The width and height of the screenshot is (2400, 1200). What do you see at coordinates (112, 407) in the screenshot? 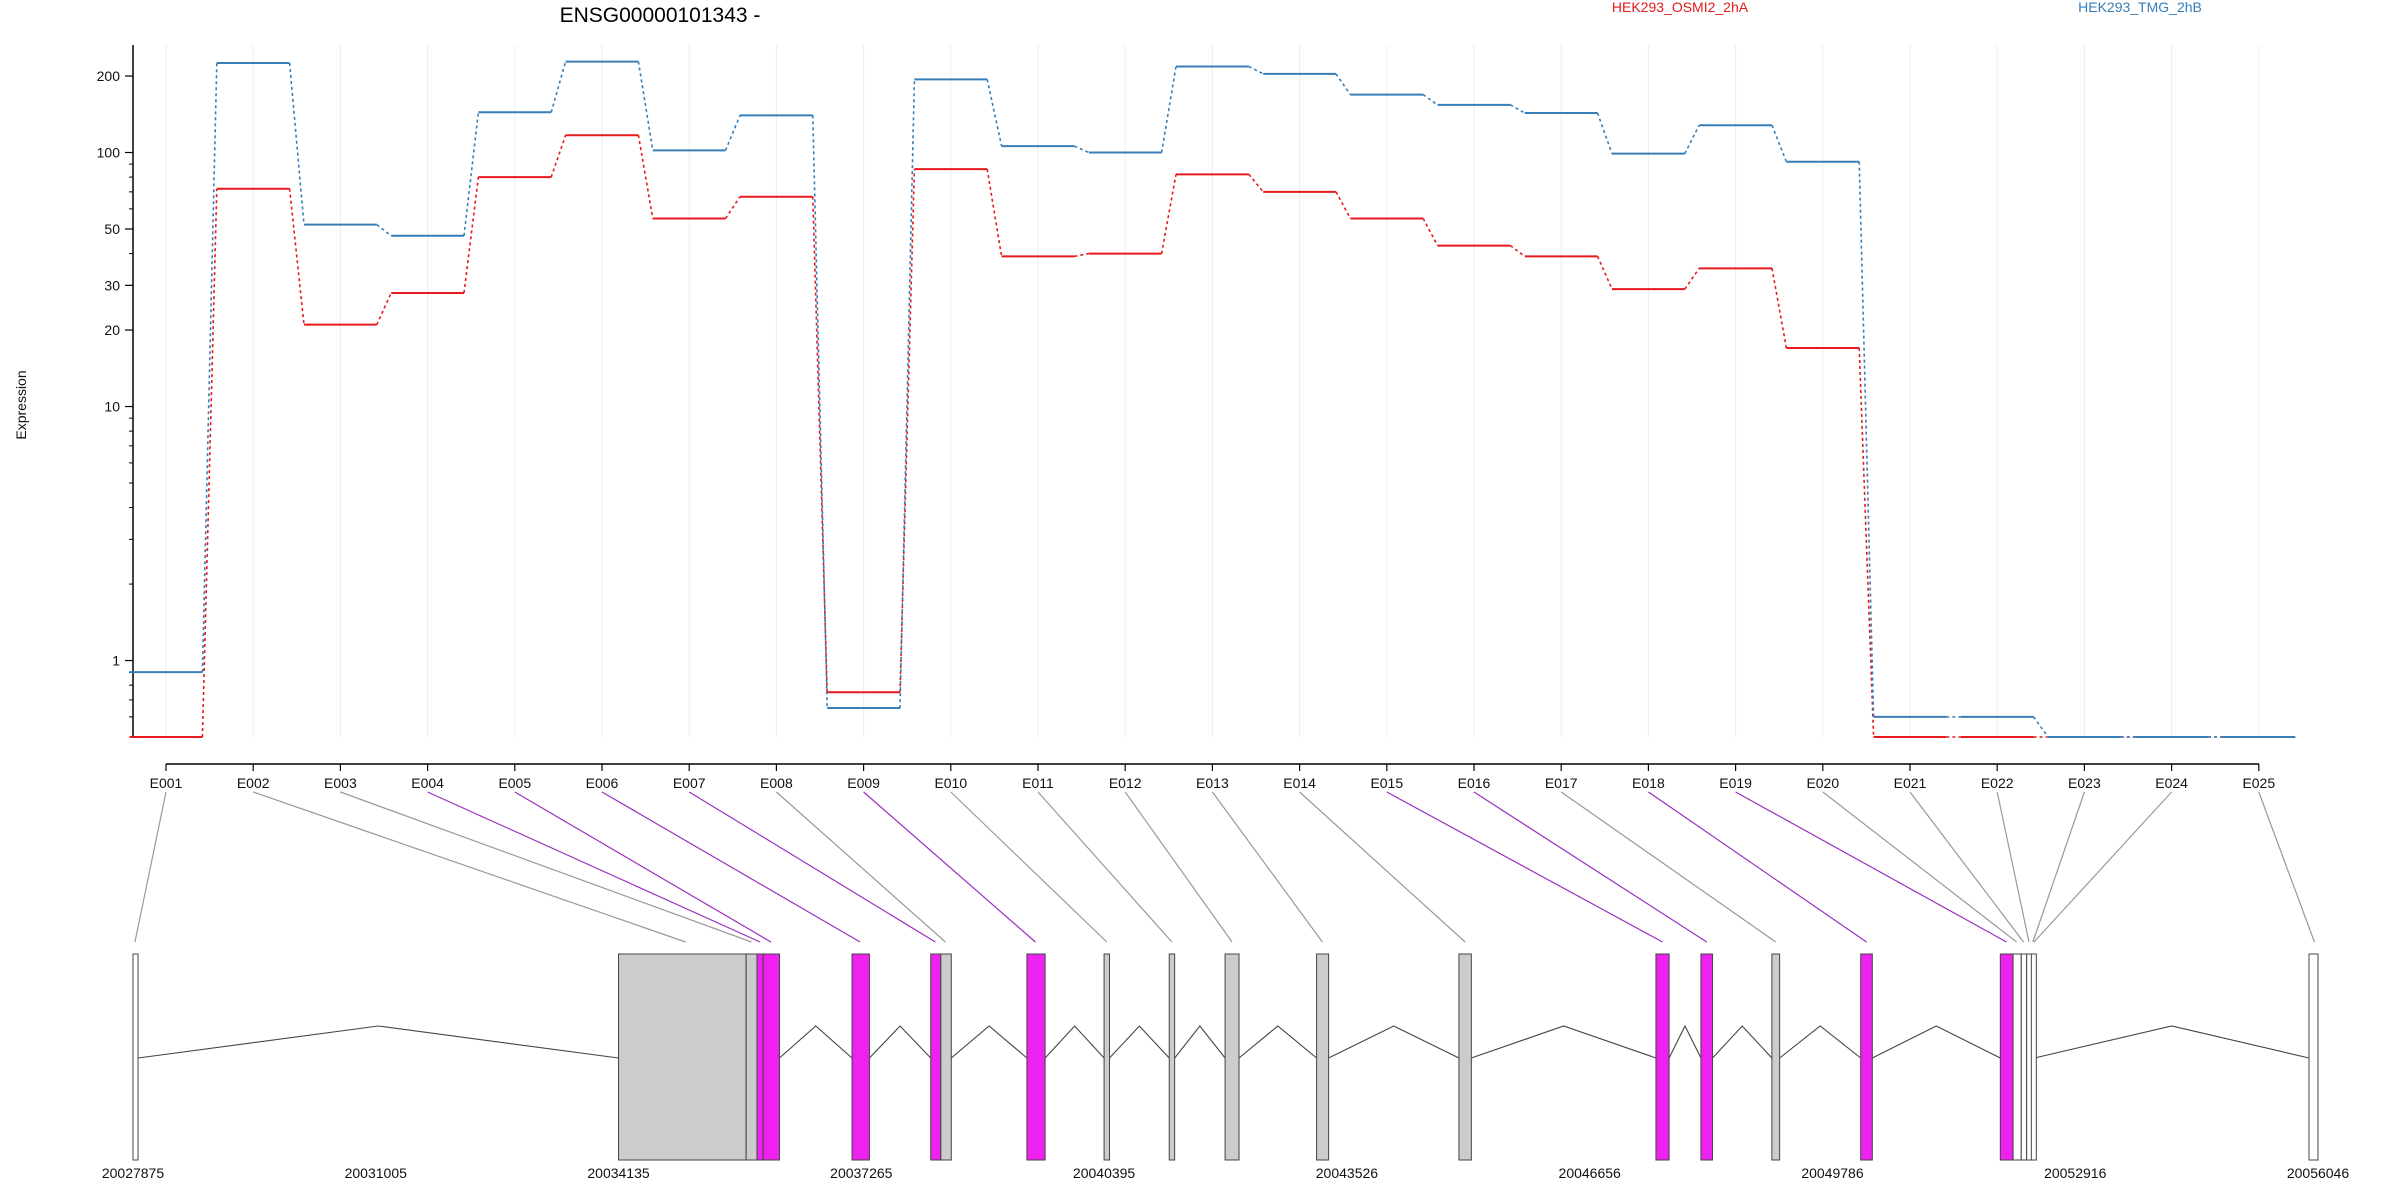
I see `y-tick-label: 10` at bounding box center [112, 407].